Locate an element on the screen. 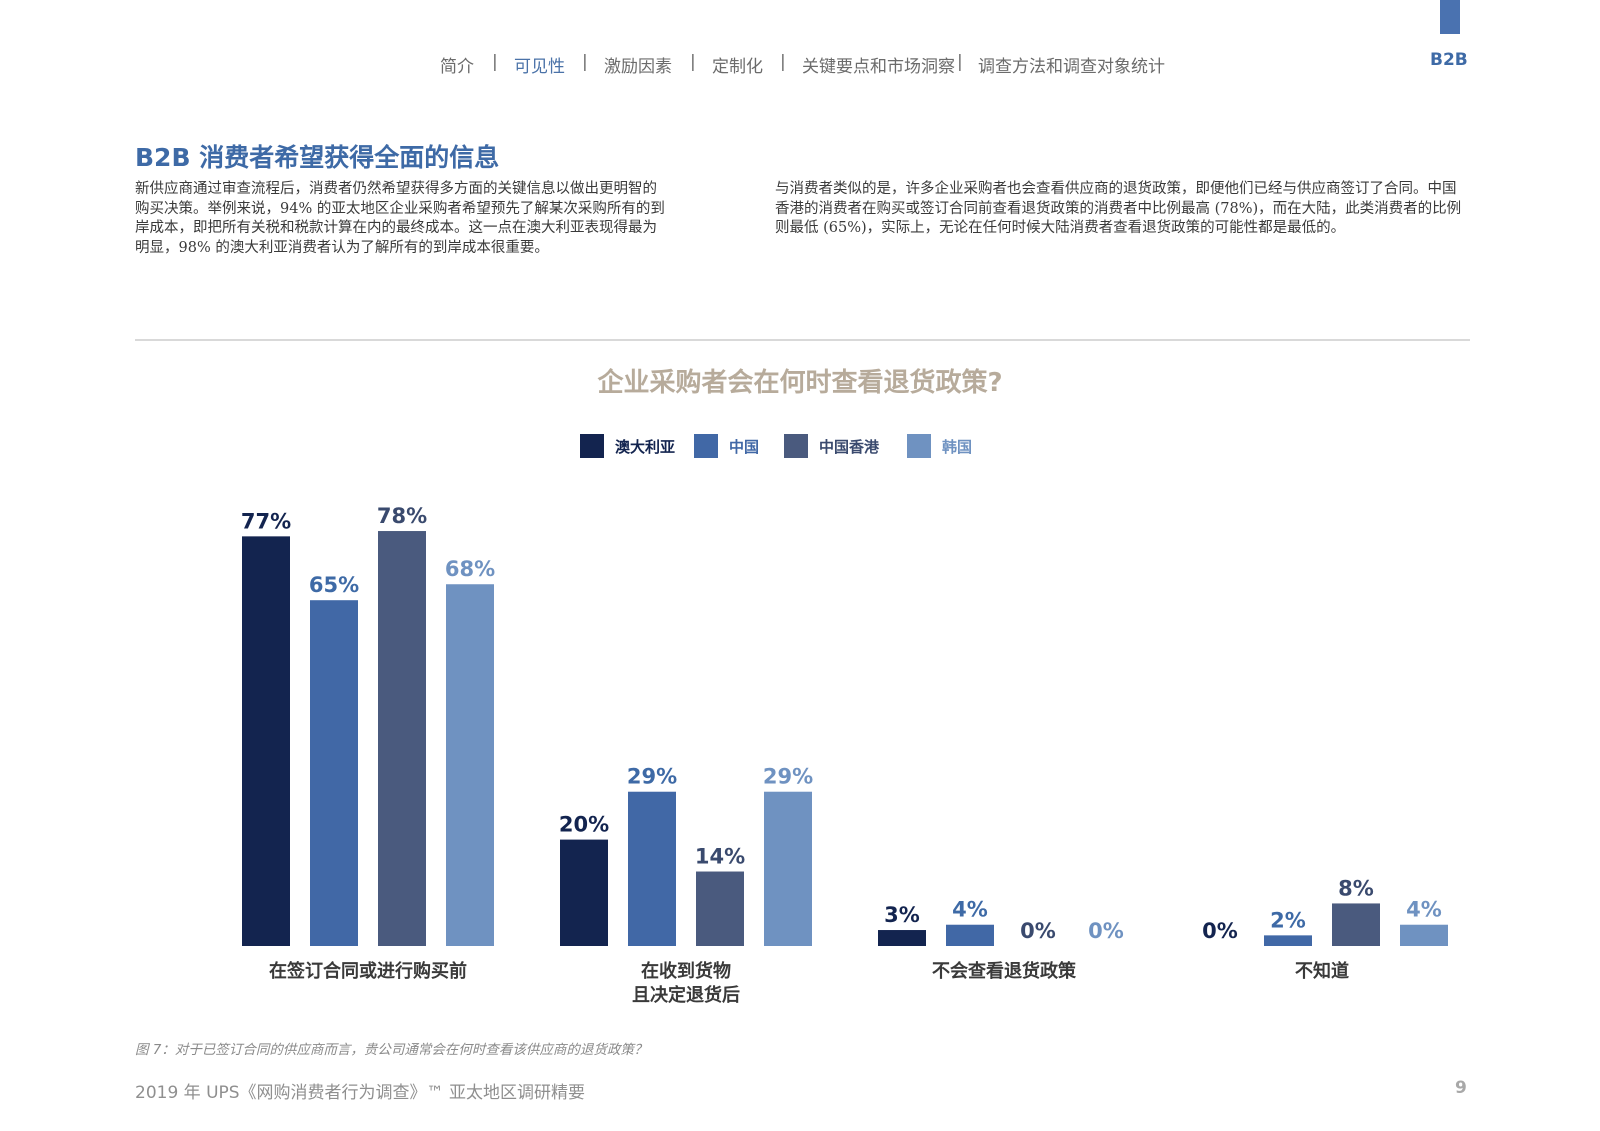 The image size is (1600, 1131). category-label-3: 不知道 is located at coordinates (1322, 971).